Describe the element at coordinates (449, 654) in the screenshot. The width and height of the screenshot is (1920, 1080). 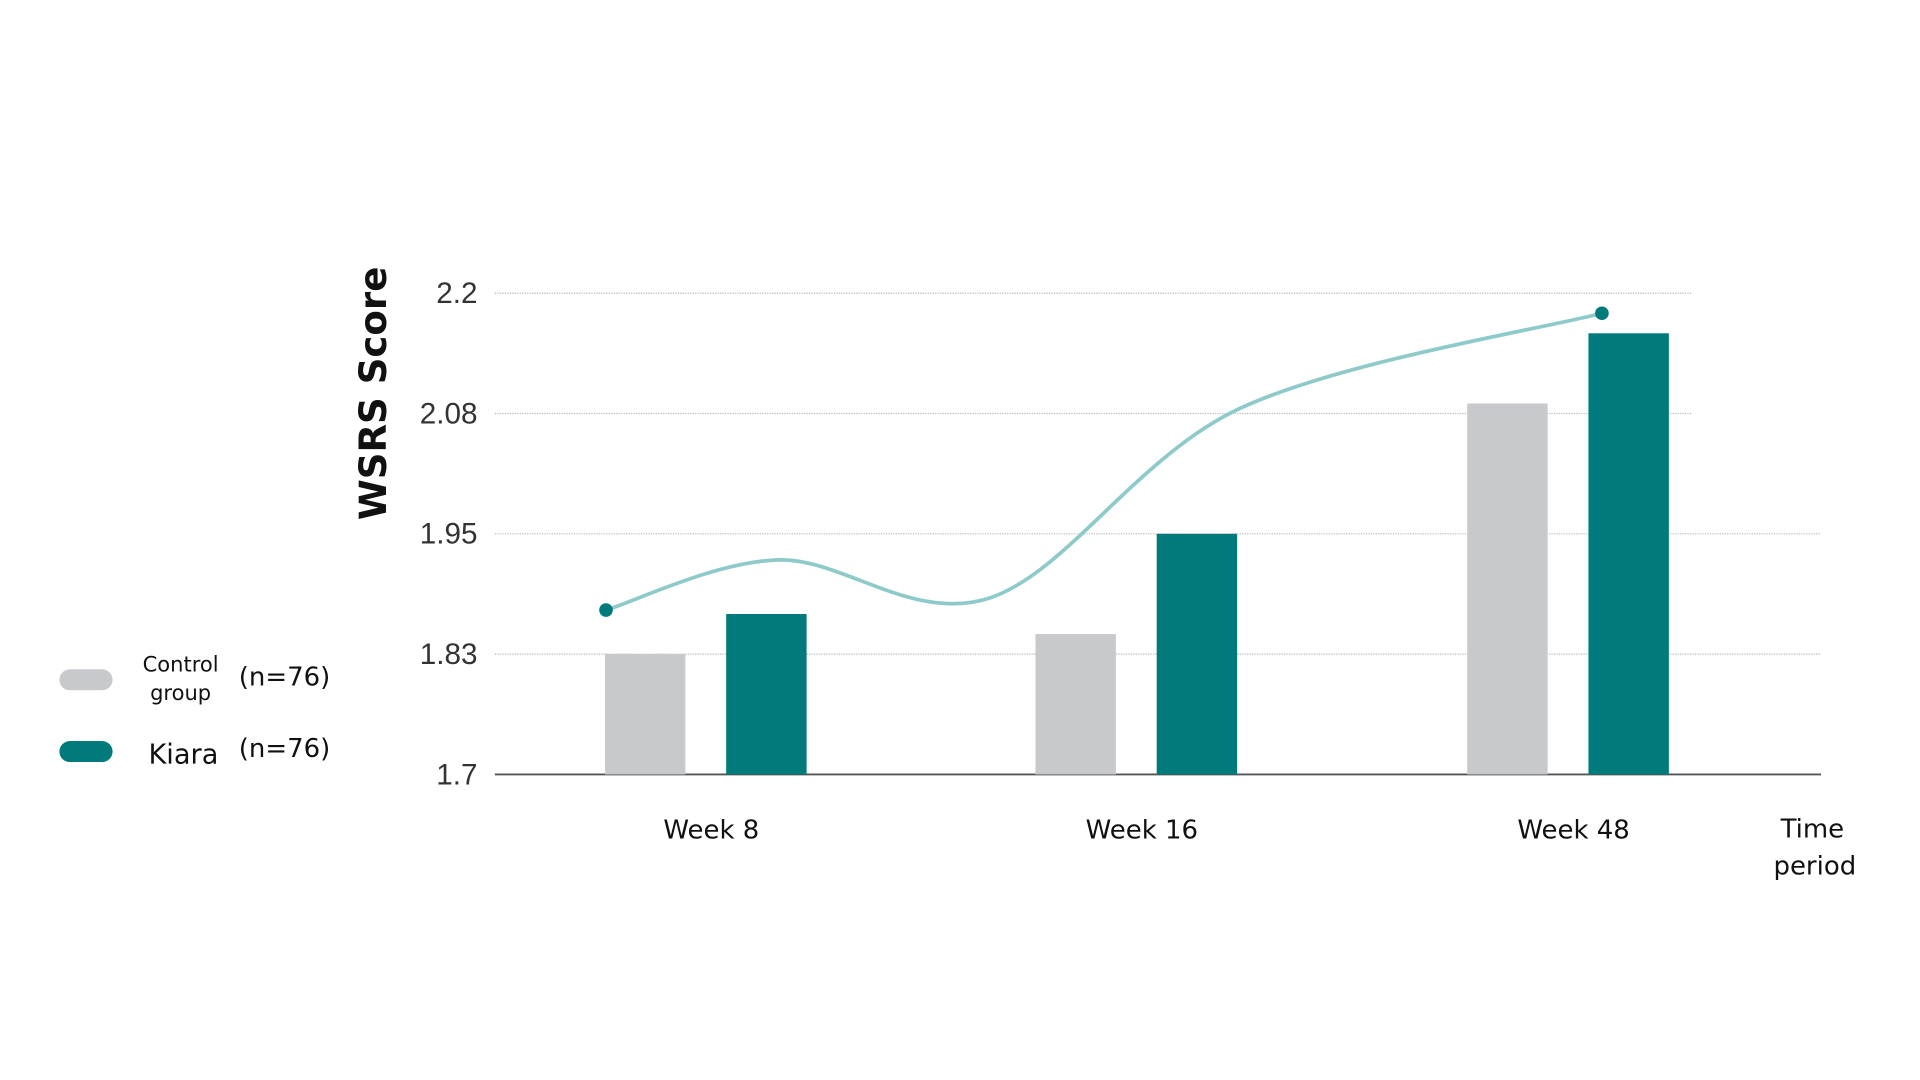
I see `y-tick-label: 1.83` at that location.